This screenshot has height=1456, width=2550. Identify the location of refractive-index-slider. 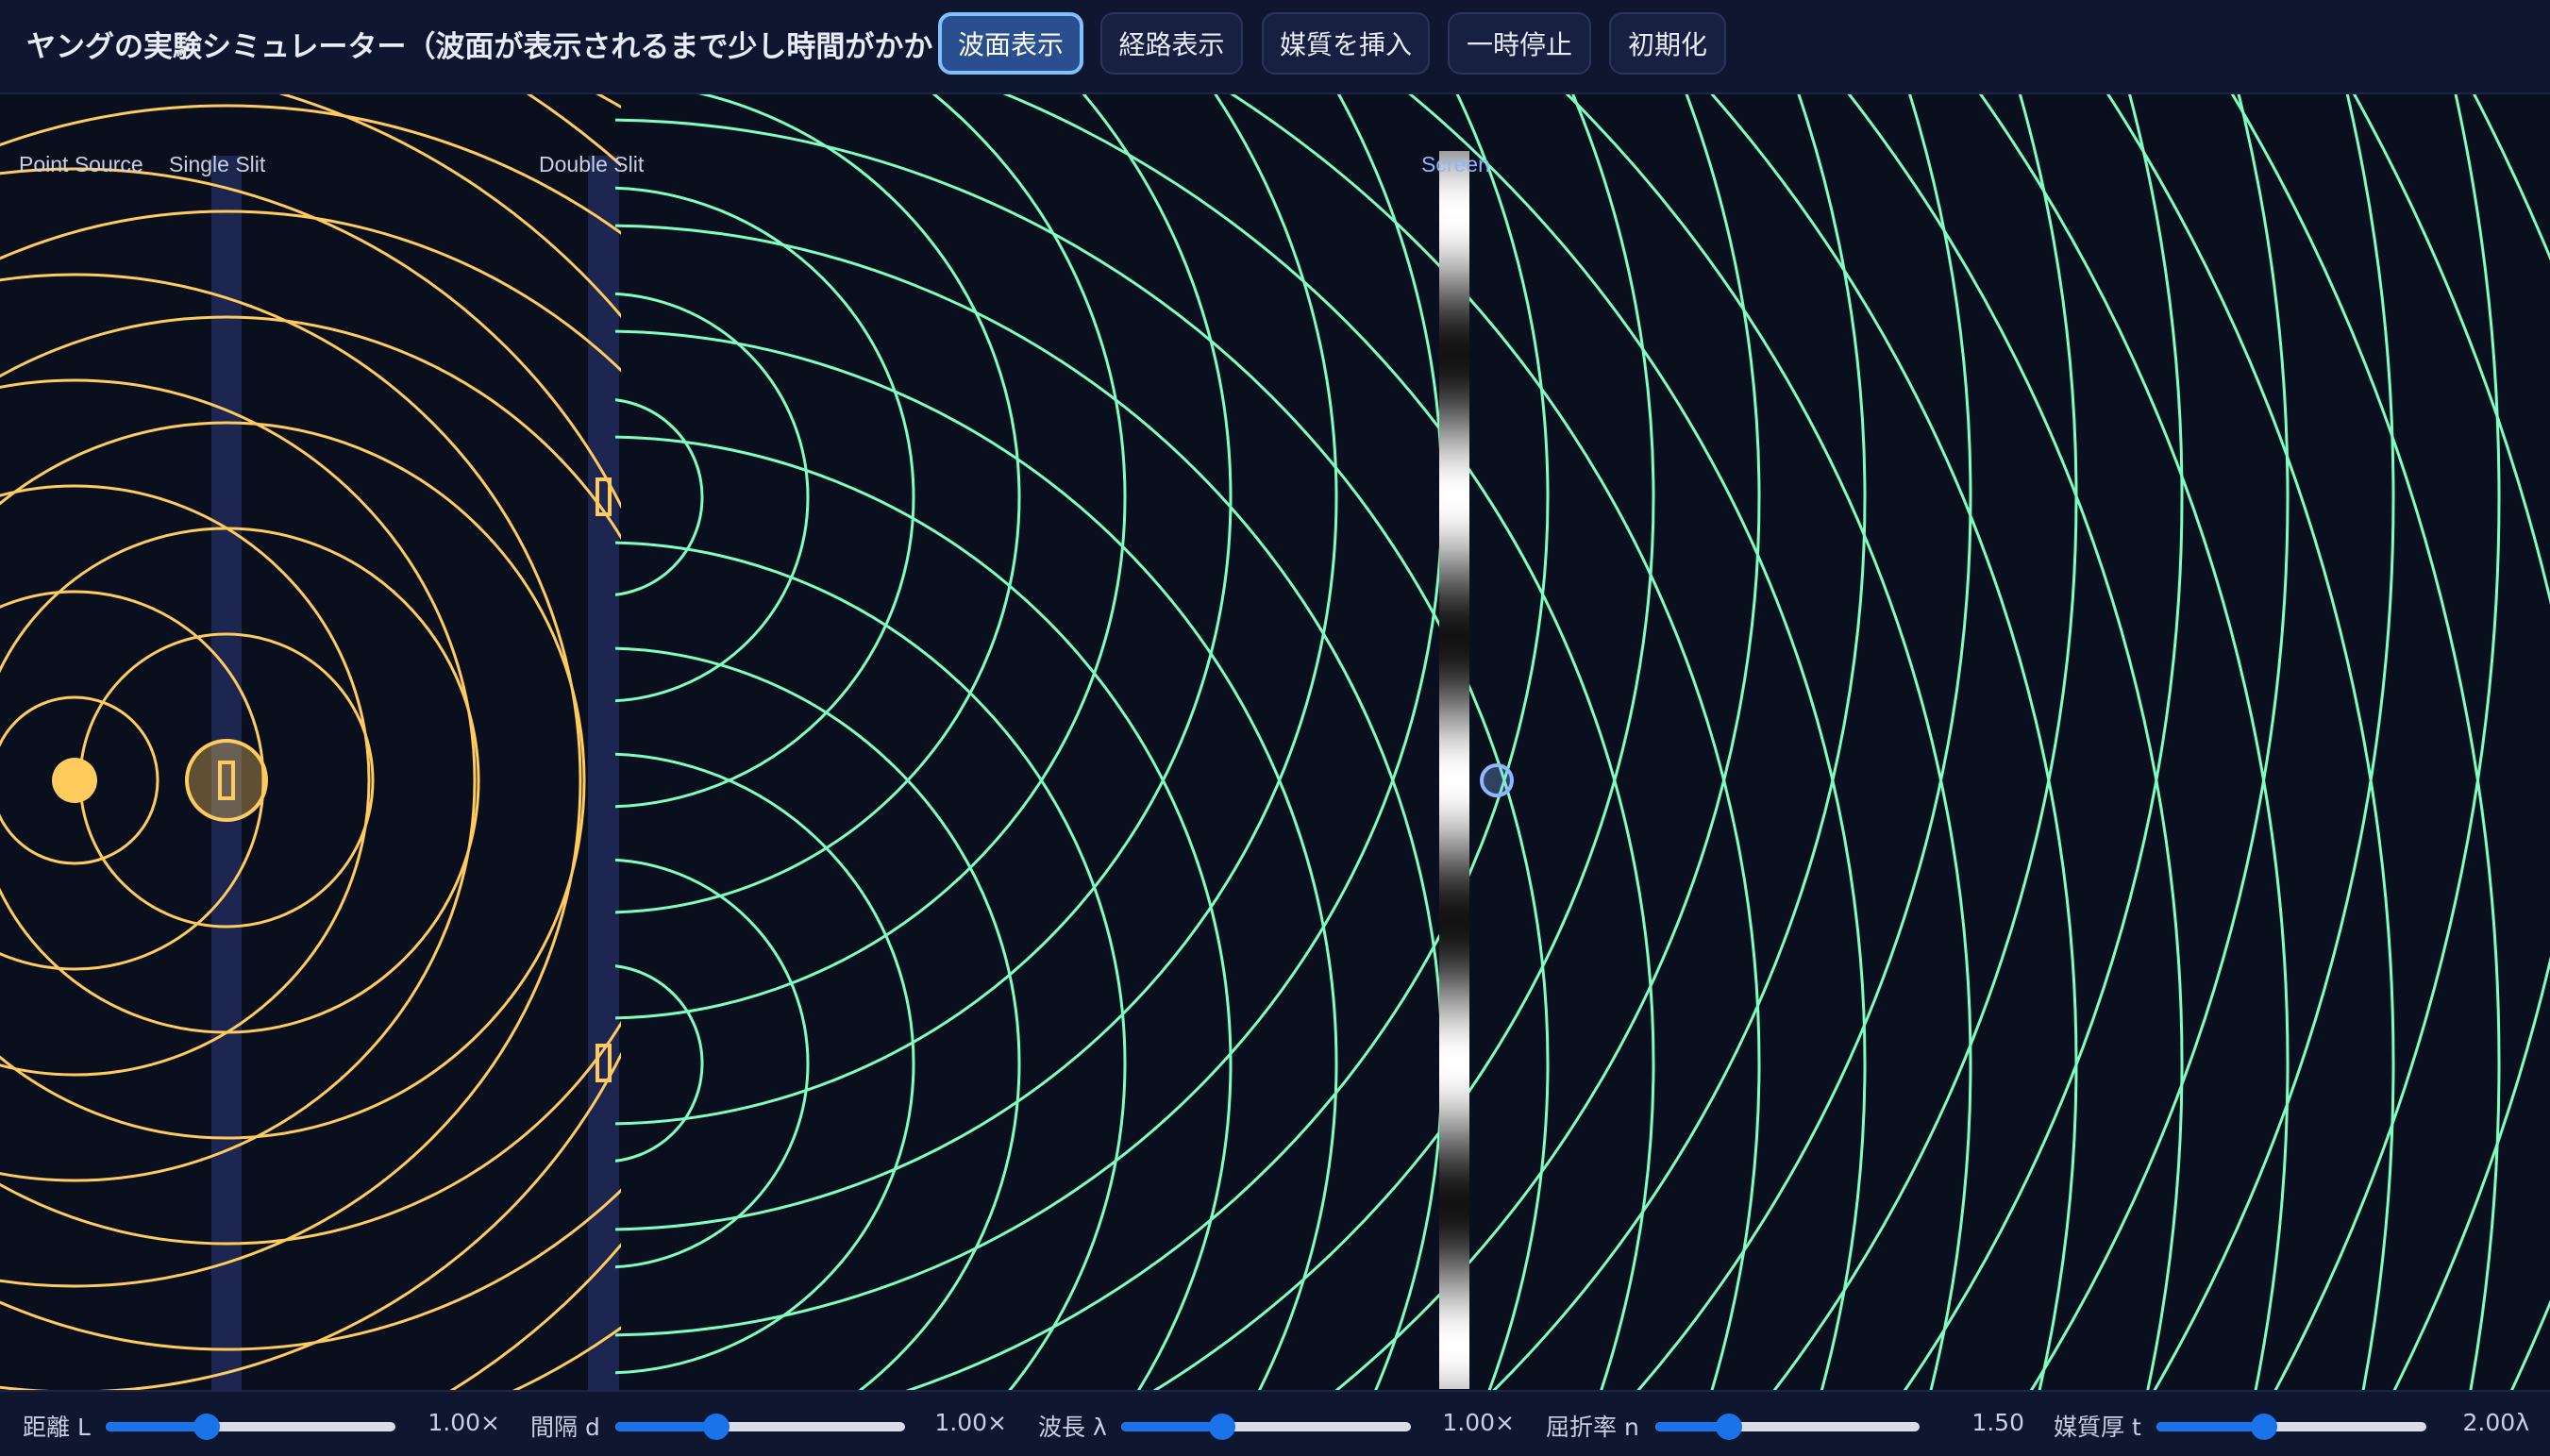
(1787, 1427).